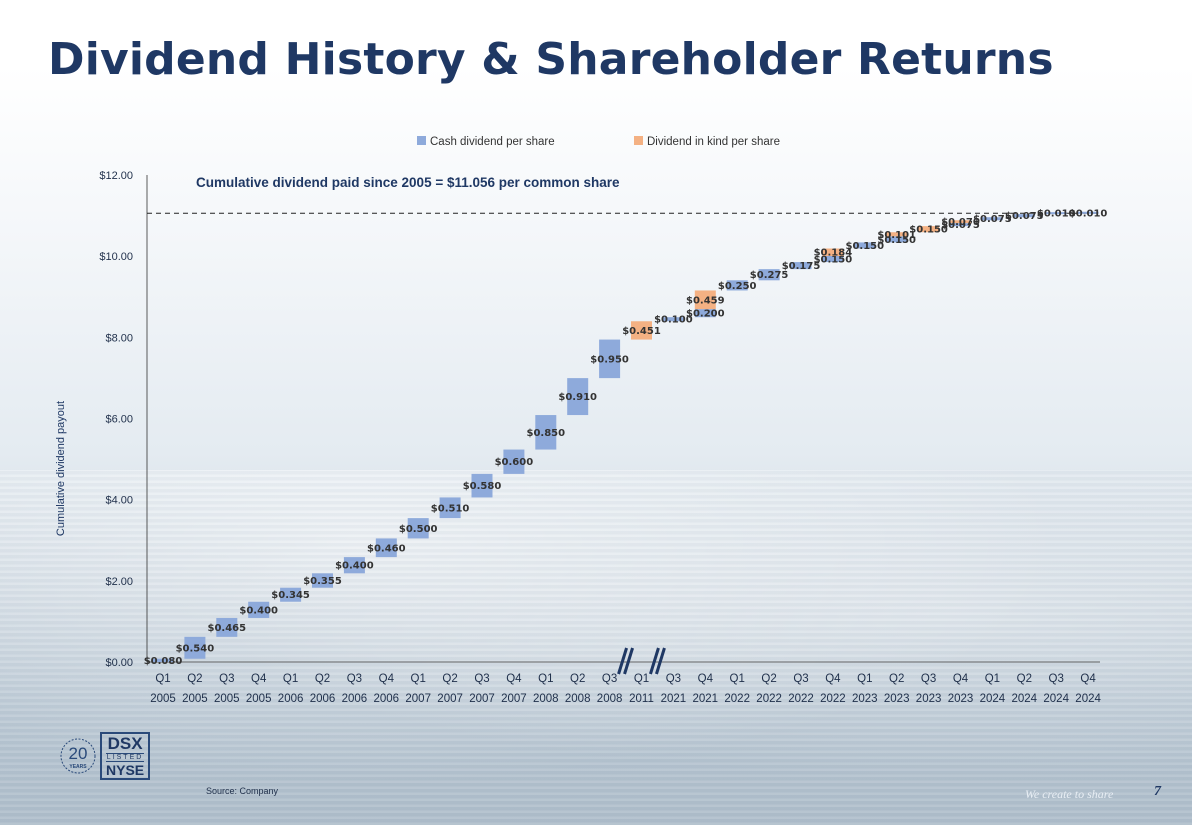 Image resolution: width=1192 pixels, height=825 pixels. Describe the element at coordinates (125, 757) in the screenshot. I see `logo-listed: LISTED` at that location.